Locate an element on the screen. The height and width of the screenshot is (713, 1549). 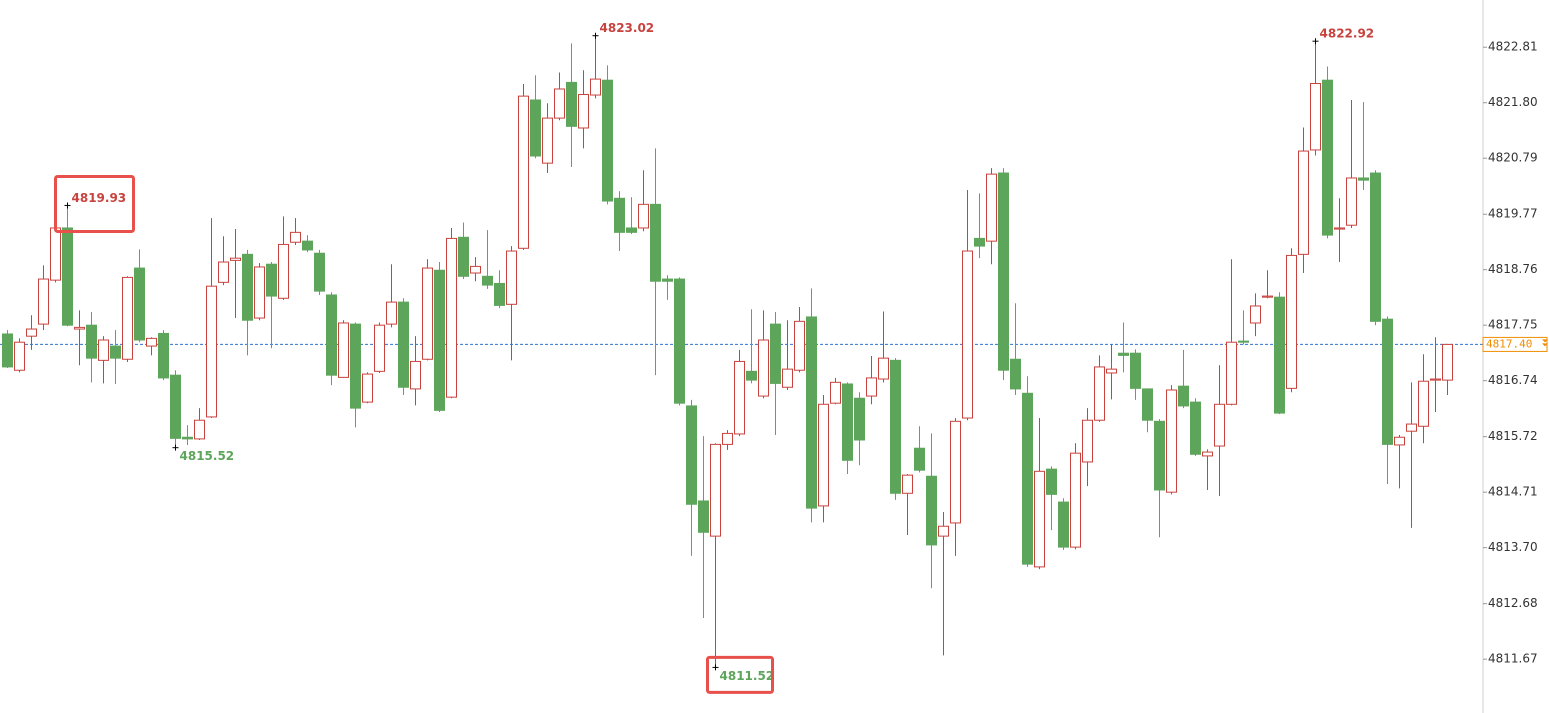
extreme-label: 4819.93 is located at coordinates (99, 198).